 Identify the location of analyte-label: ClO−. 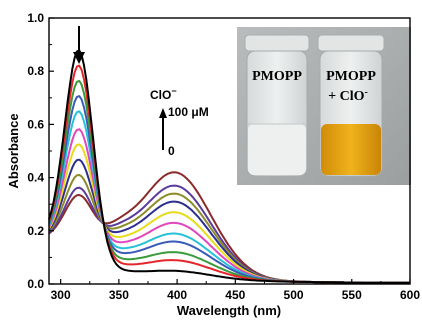
(163, 94).